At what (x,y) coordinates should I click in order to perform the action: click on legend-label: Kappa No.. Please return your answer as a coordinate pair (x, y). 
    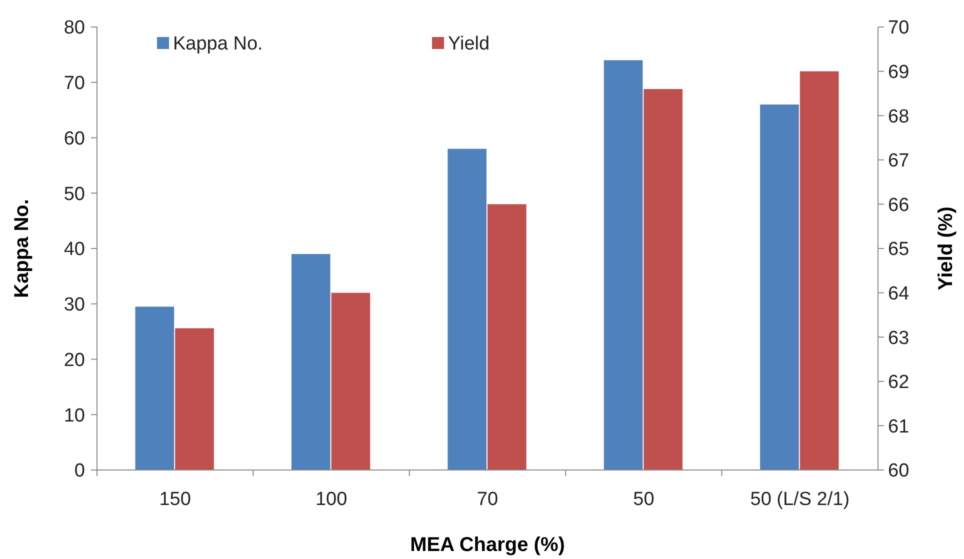
    Looking at the image, I should click on (218, 44).